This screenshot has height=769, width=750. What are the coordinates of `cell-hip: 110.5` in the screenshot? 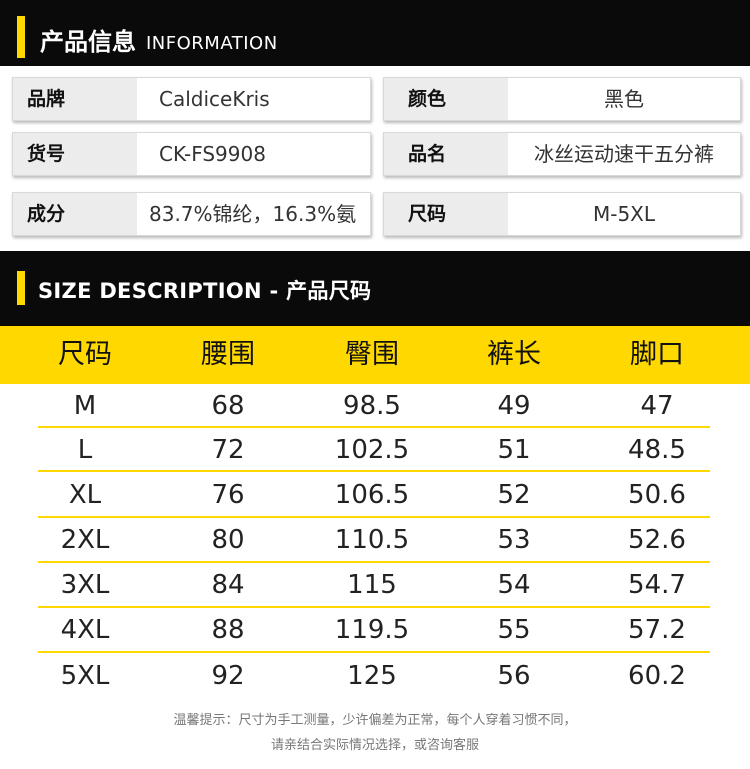 It's located at (372, 540).